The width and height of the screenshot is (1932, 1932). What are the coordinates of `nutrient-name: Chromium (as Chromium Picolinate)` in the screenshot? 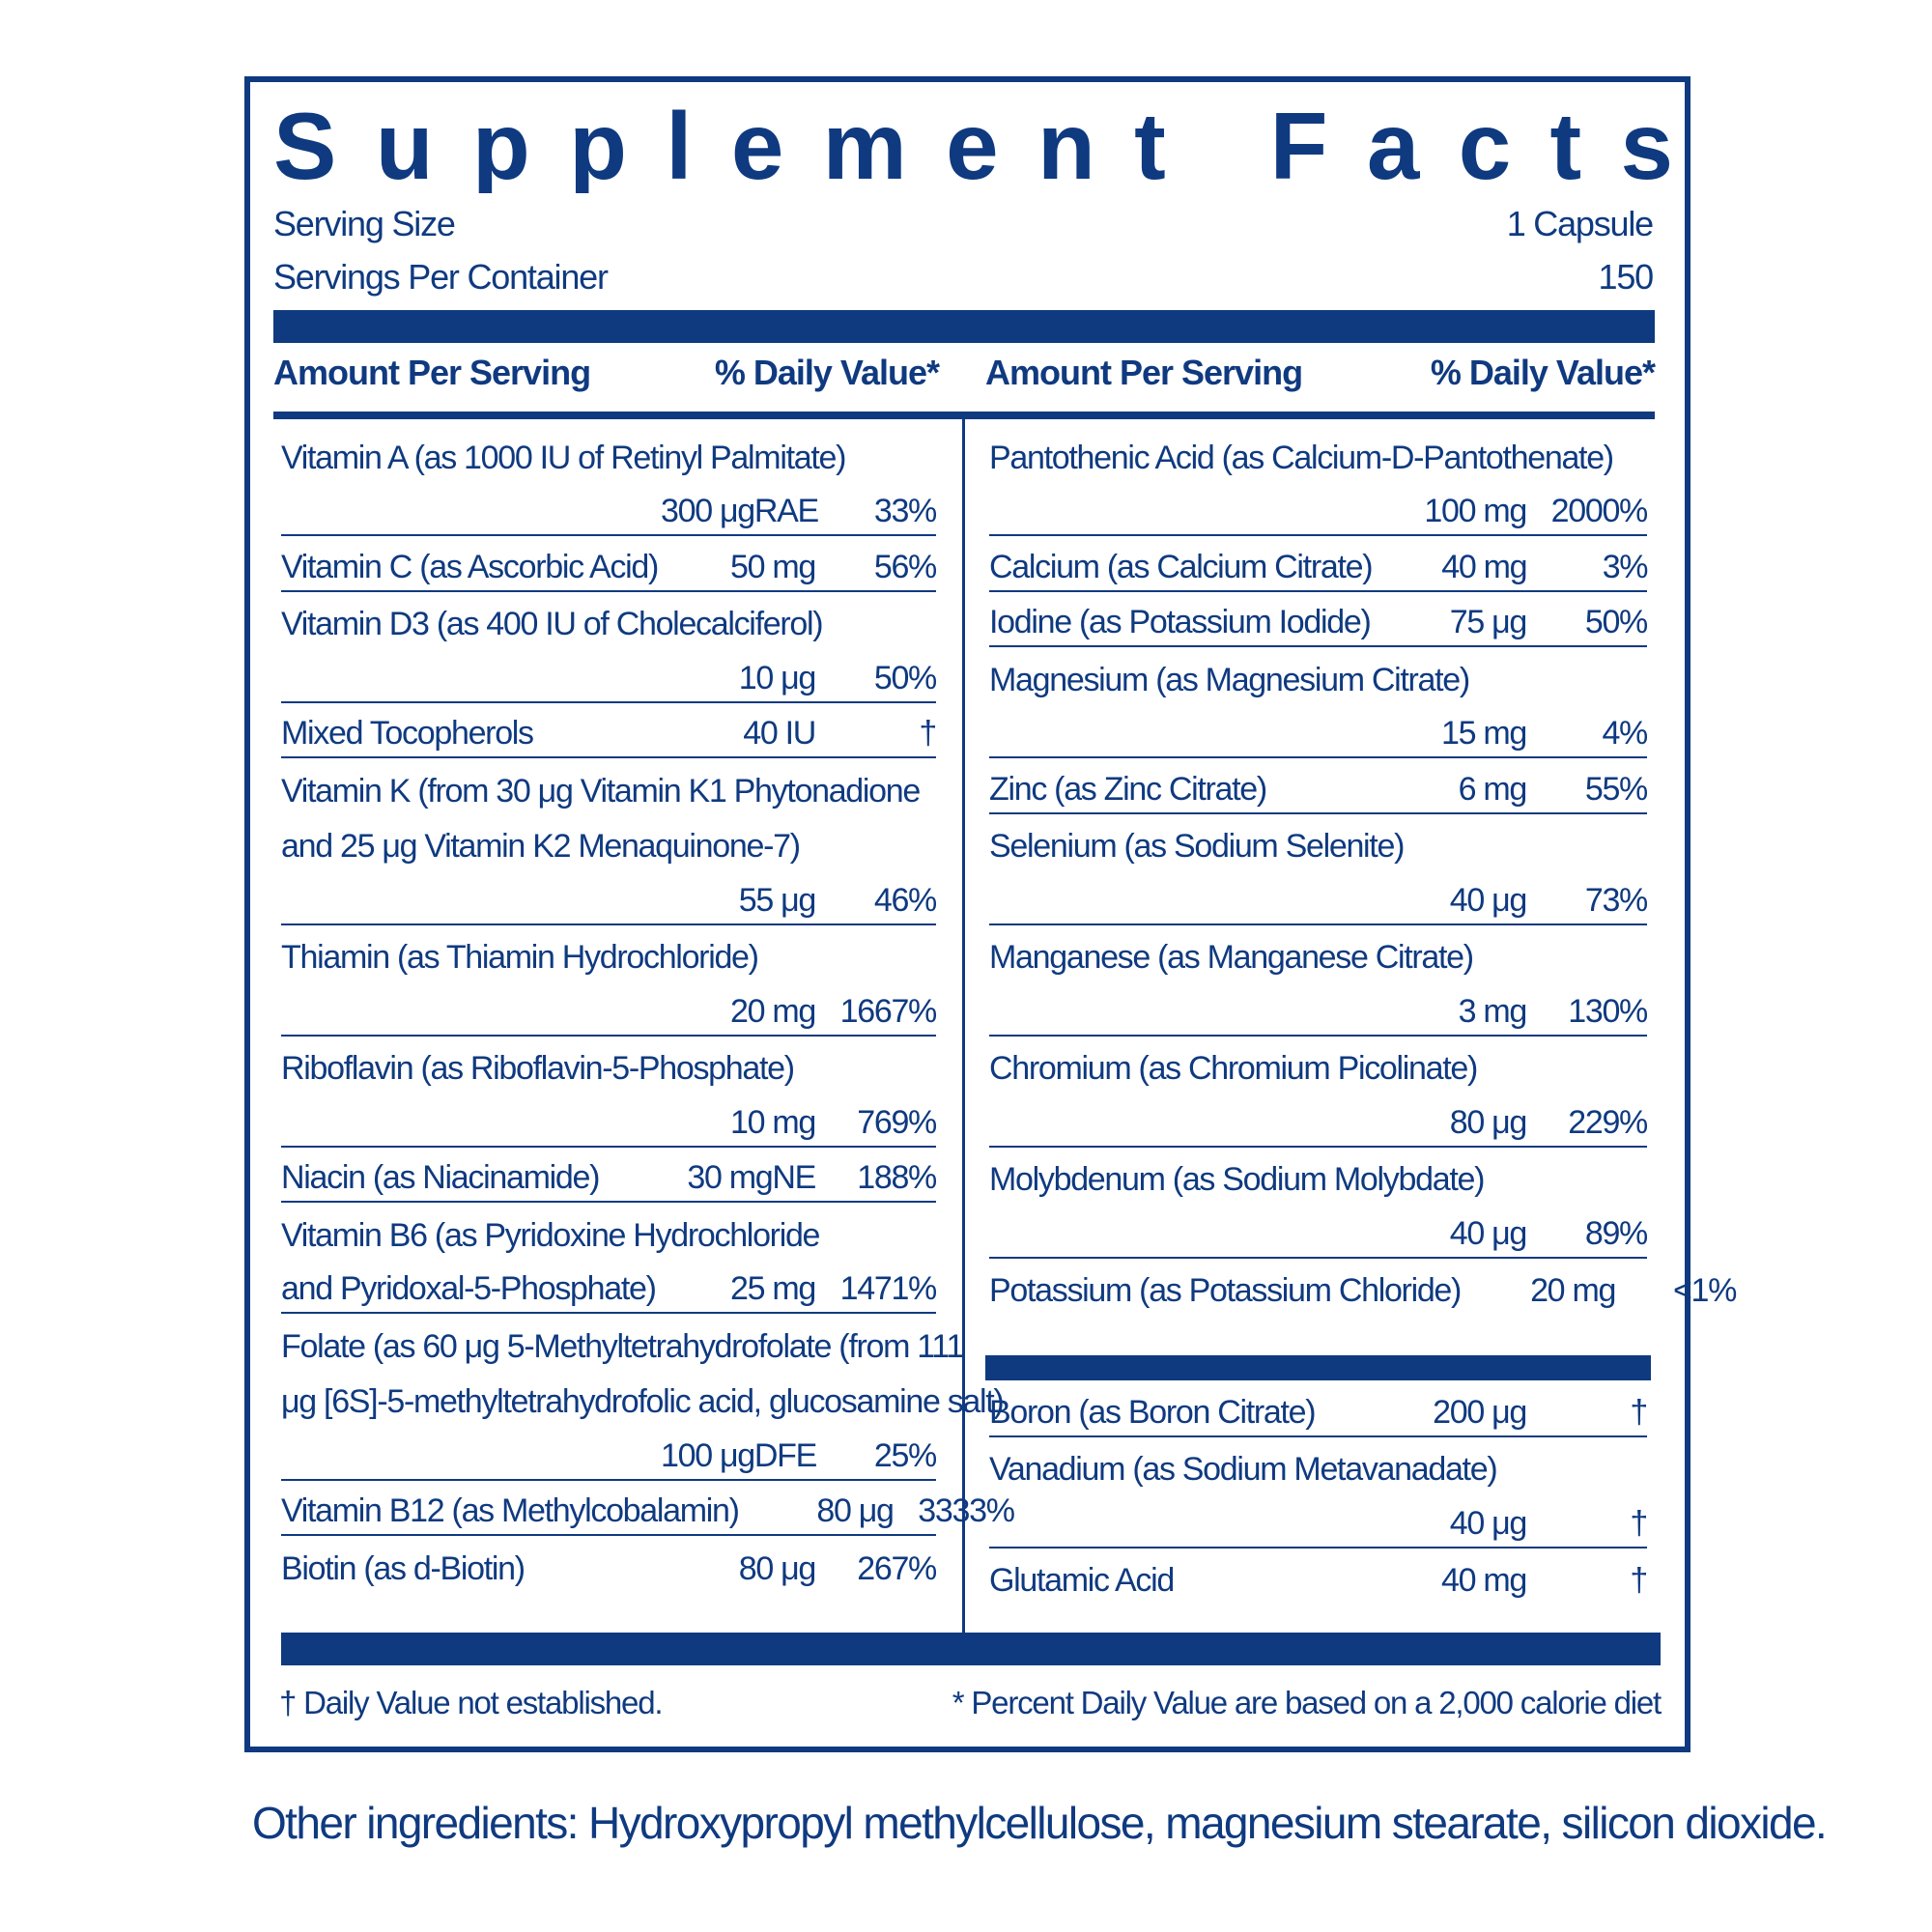 It's located at (1233, 1068).